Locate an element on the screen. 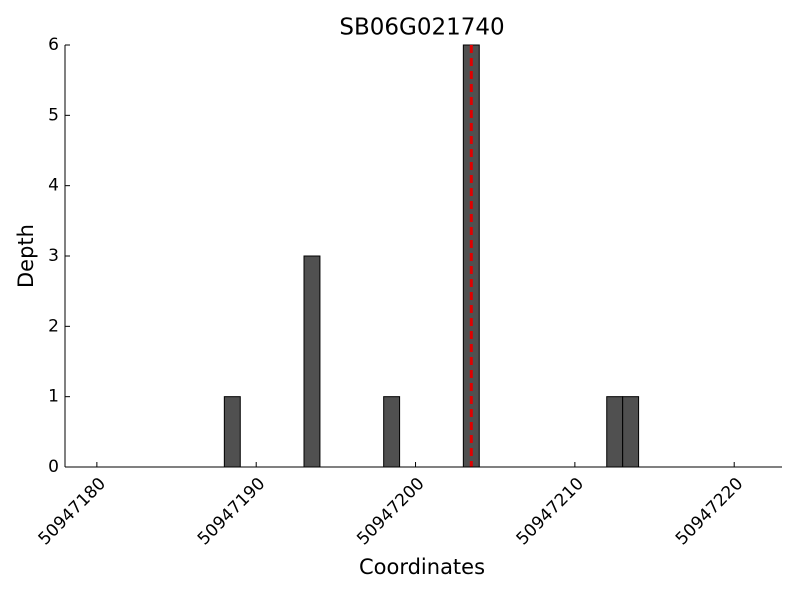 This screenshot has width=800, height=600. y-tick-label: 2 is located at coordinates (53, 326).